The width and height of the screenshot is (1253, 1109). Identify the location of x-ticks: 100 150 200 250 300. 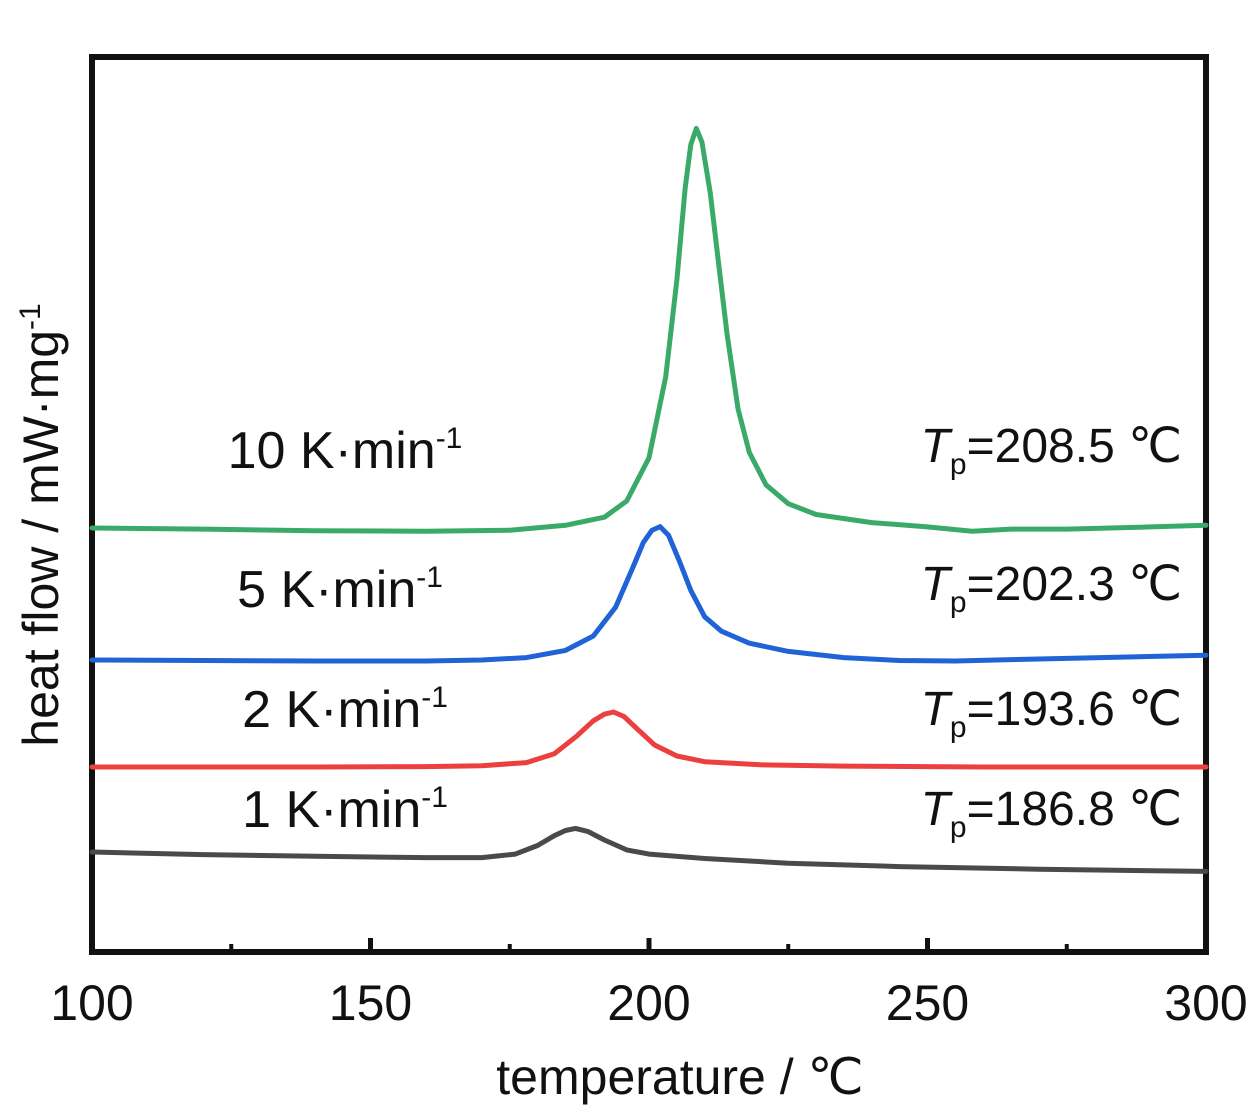
(649, 984).